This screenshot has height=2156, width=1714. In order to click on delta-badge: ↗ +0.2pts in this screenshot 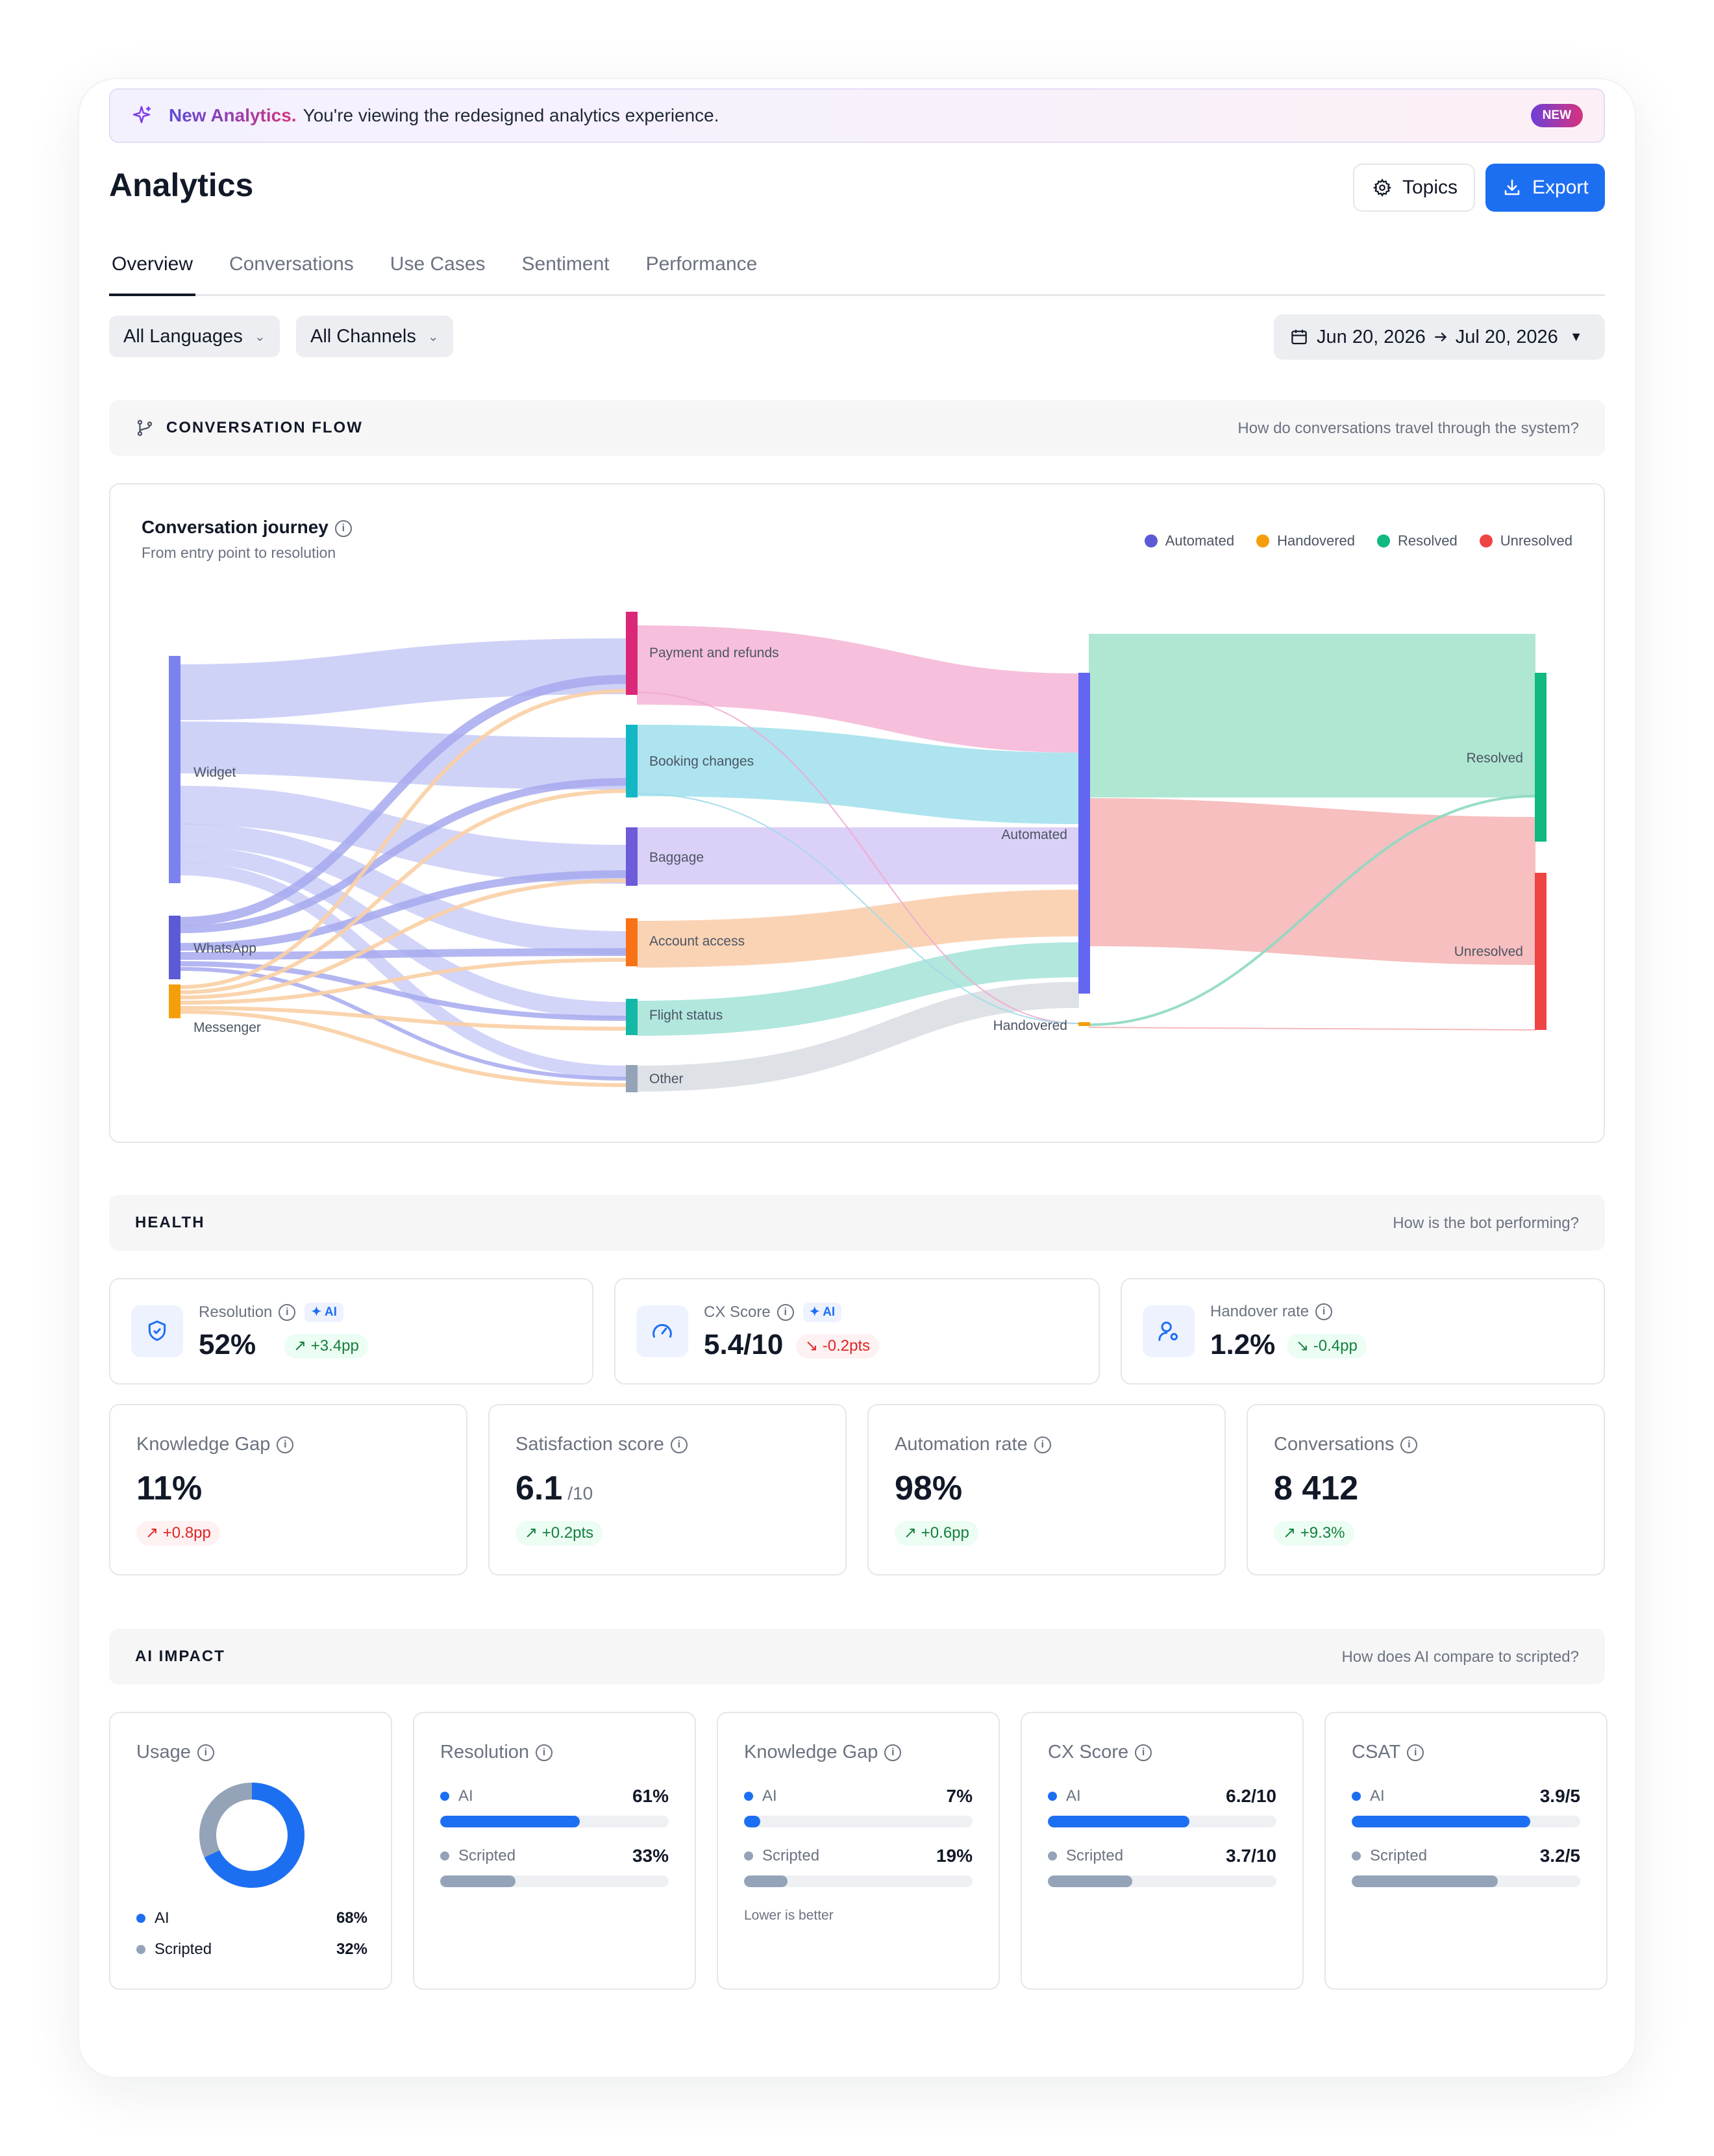, I will do `click(559, 1533)`.